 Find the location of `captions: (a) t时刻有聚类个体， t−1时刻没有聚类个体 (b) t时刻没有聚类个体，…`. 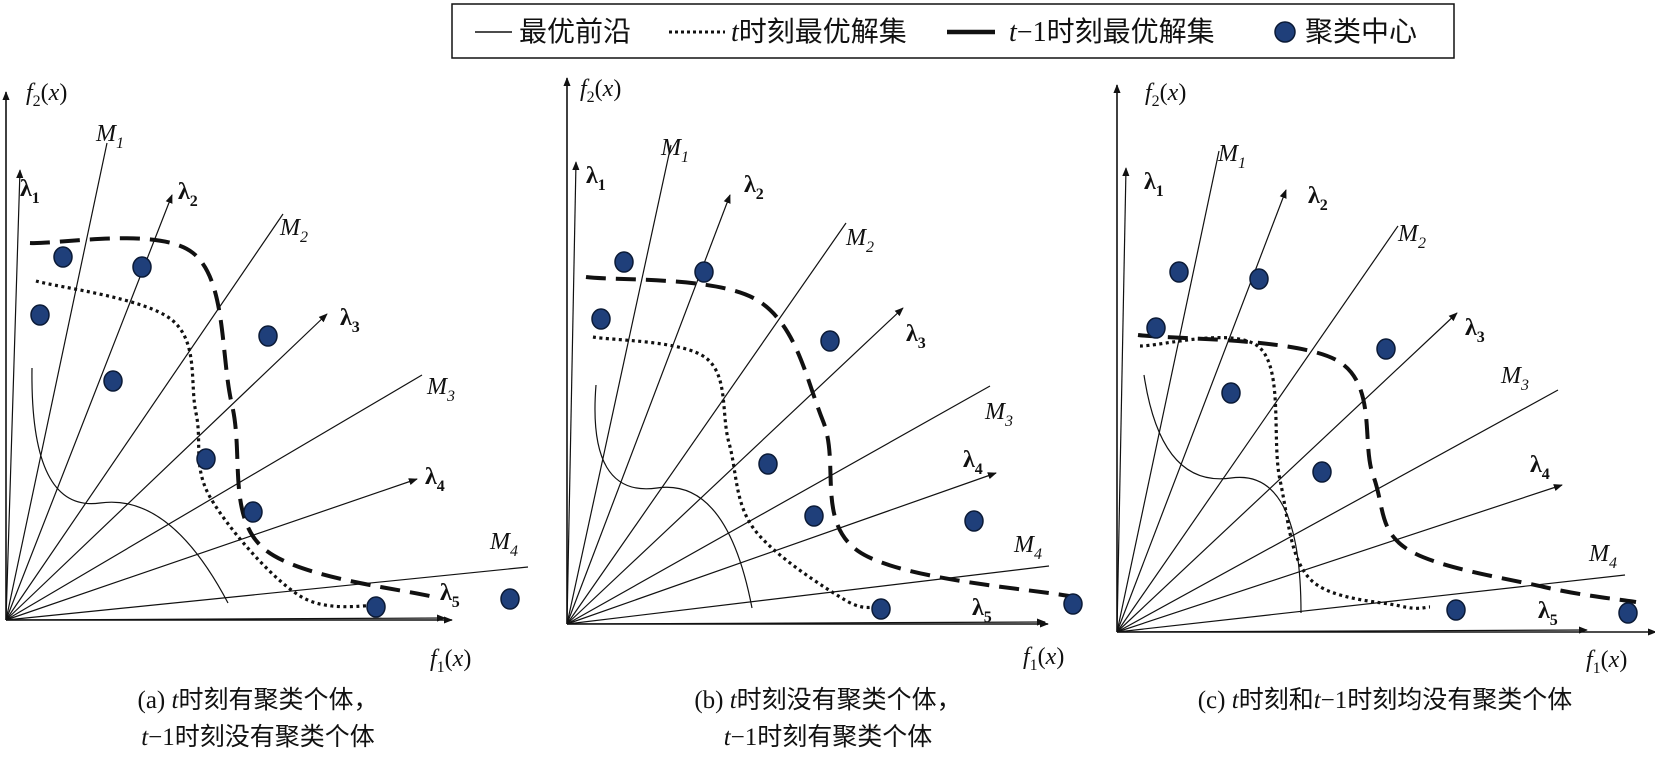

captions: (a) t时刻有聚类个体， t−1时刻没有聚类个体 (b) t时刻没有聚类个体，… is located at coordinates (855, 718).